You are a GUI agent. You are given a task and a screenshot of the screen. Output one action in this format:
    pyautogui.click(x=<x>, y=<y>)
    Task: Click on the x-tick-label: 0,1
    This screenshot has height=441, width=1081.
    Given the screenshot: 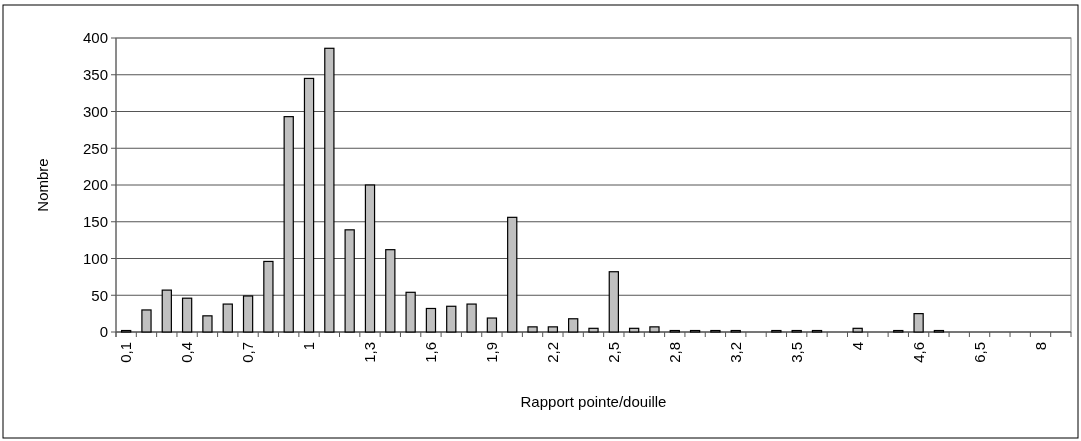 What is the action you would take?
    pyautogui.click(x=126, y=352)
    